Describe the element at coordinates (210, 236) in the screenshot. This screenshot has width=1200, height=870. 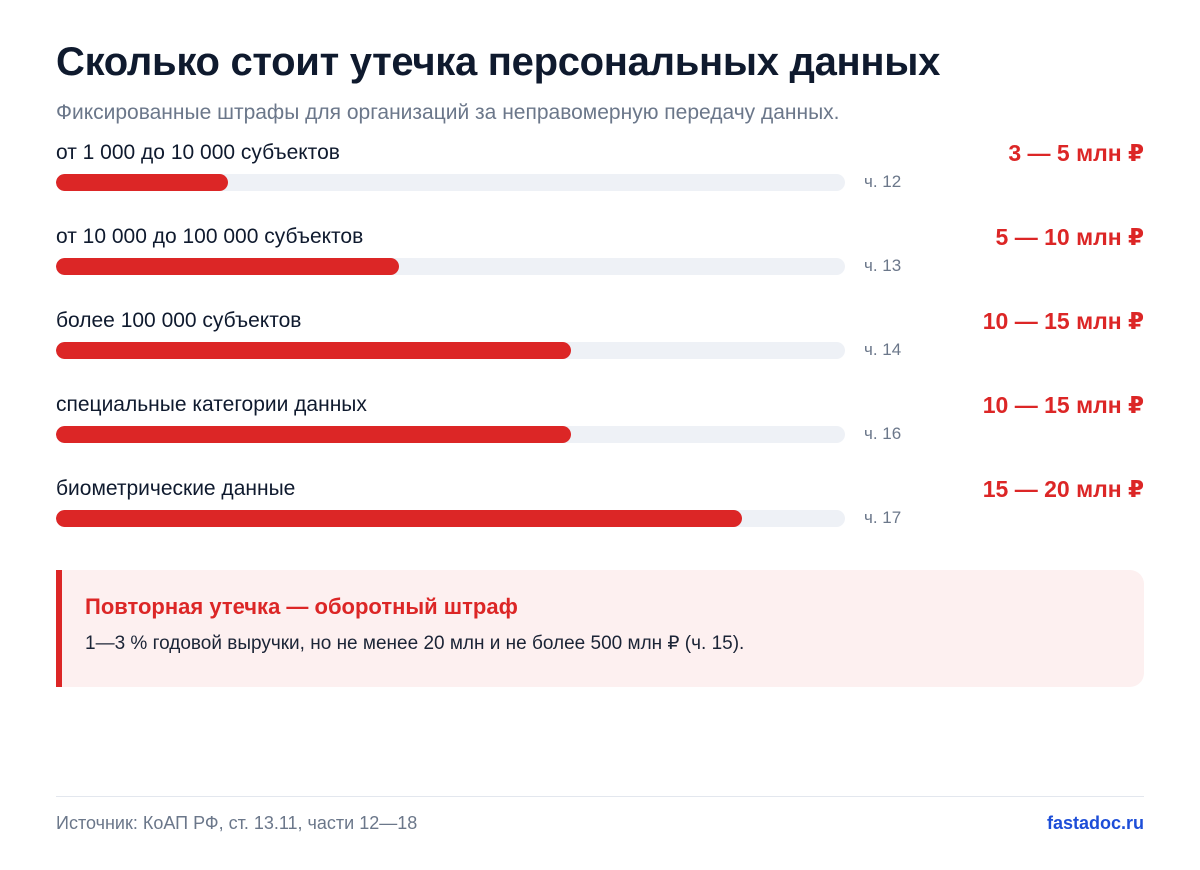
I see `bar-label: от 10 000 до 100 000 субъектов` at that location.